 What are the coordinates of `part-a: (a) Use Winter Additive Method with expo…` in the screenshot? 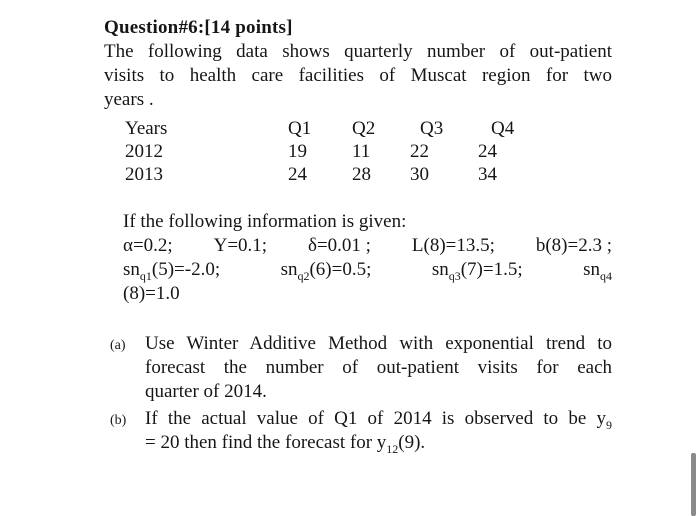 It's located at (358, 368).